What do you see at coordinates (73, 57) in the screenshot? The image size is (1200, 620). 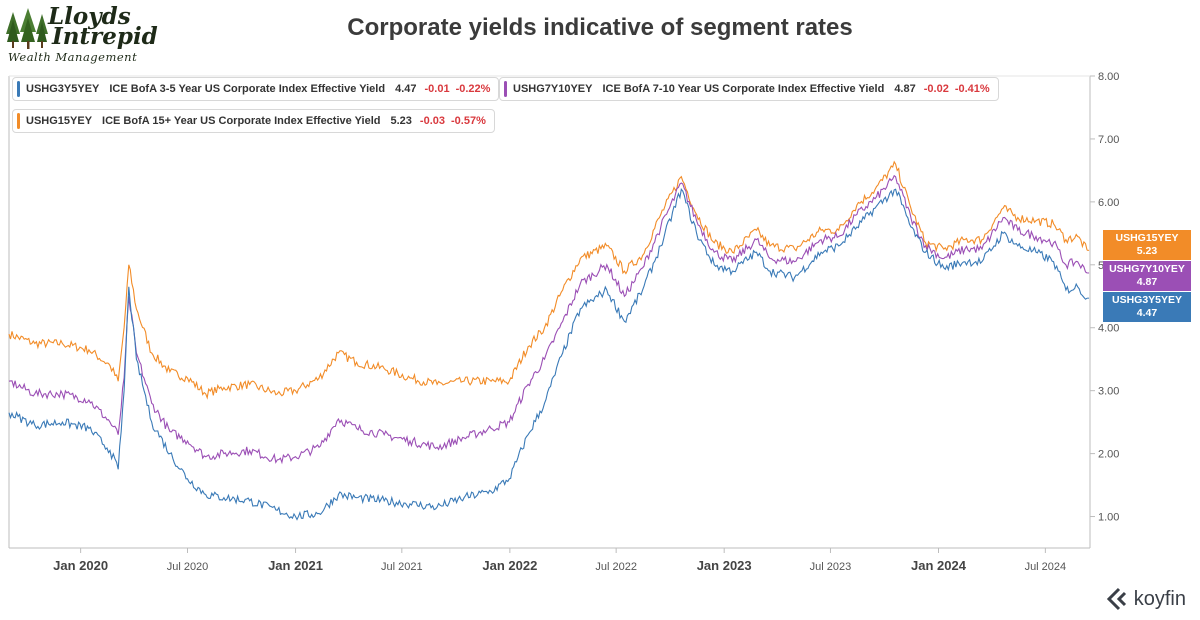 I see `logo-subtitle: Wealth Management` at bounding box center [73, 57].